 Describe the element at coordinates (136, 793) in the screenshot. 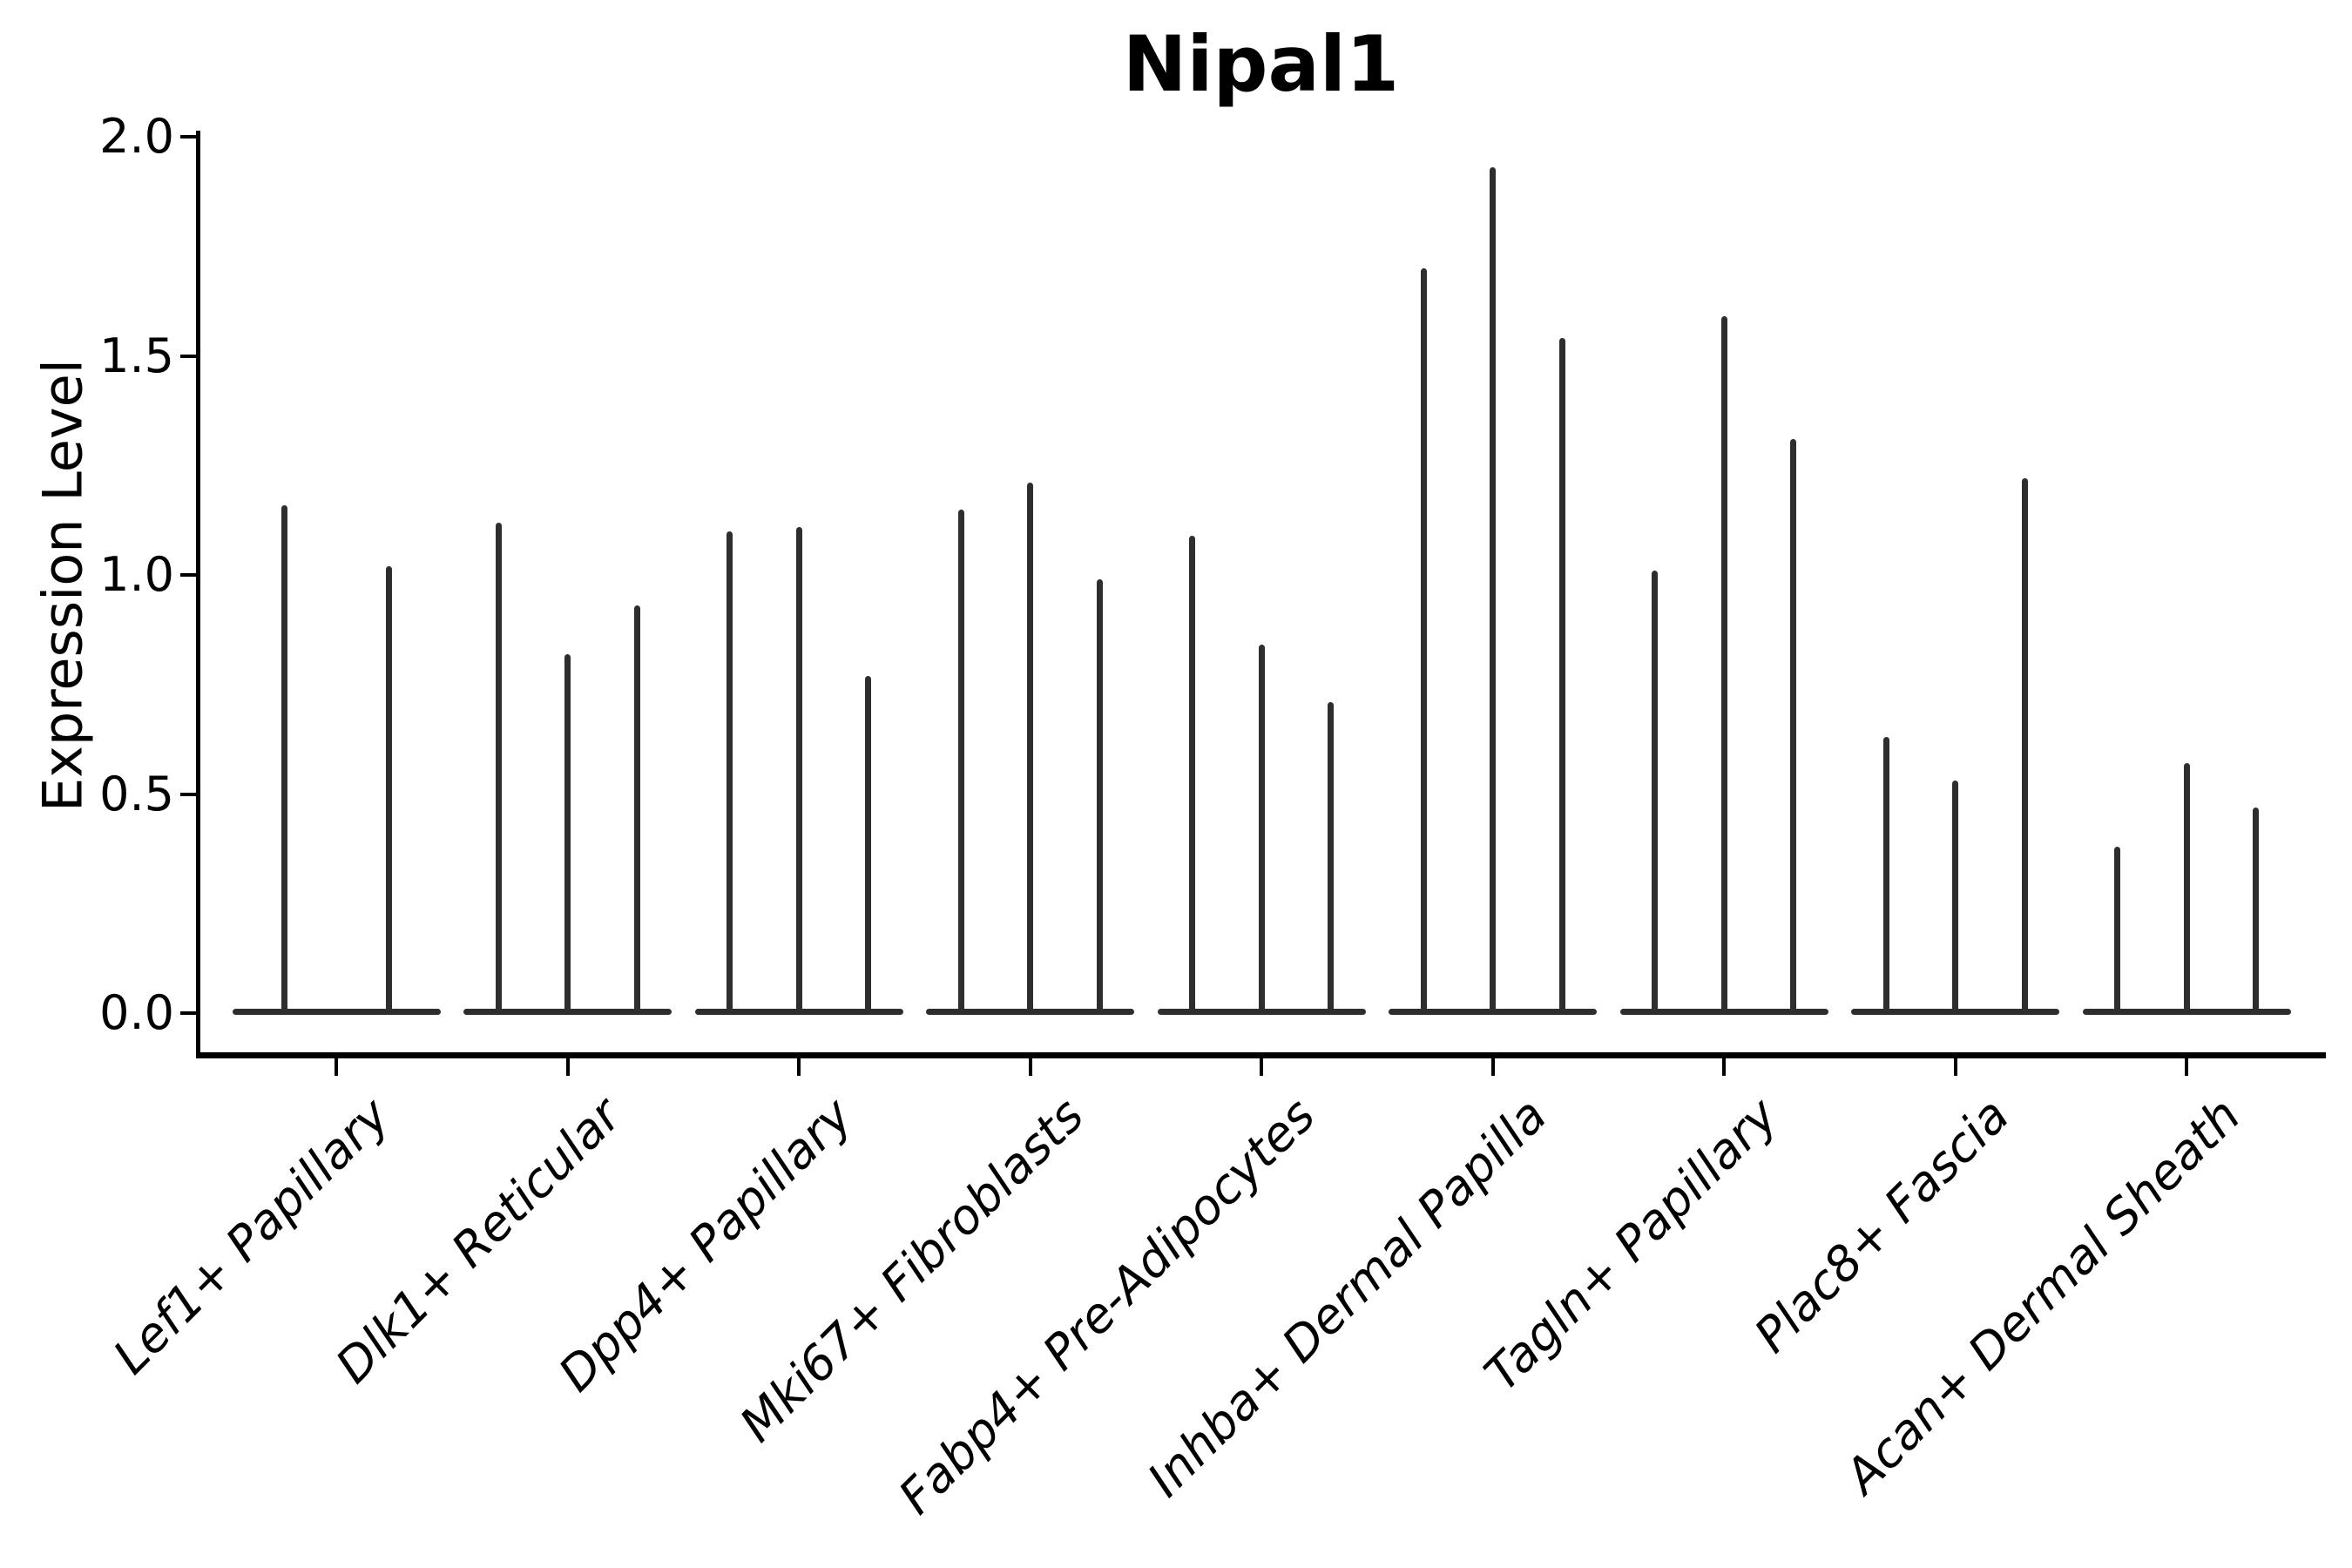

I see `y-tick-label: 0.5` at that location.